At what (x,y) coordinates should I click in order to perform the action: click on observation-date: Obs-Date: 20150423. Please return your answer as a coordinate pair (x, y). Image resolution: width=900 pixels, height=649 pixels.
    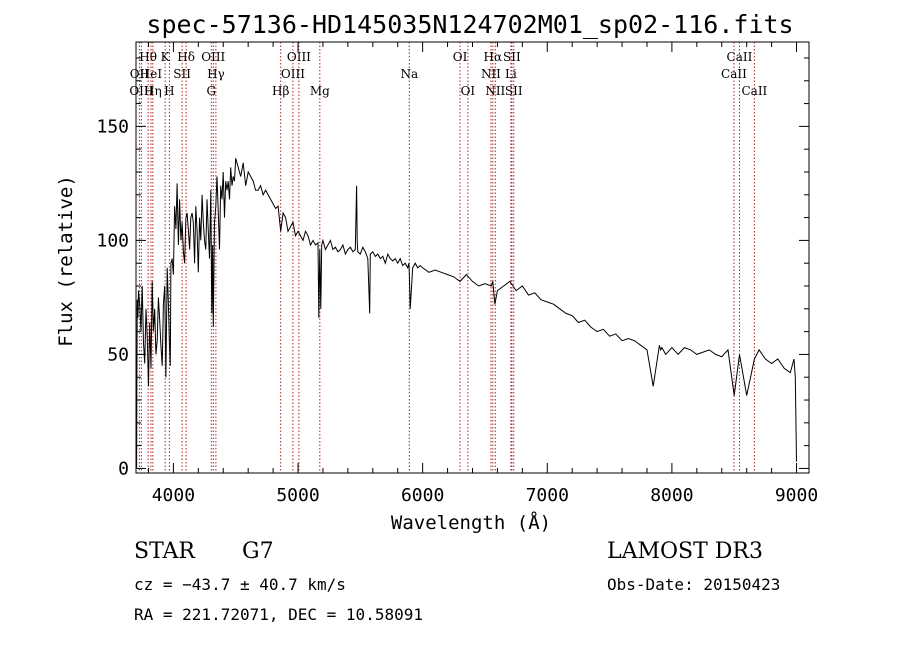
    Looking at the image, I should click on (693, 584).